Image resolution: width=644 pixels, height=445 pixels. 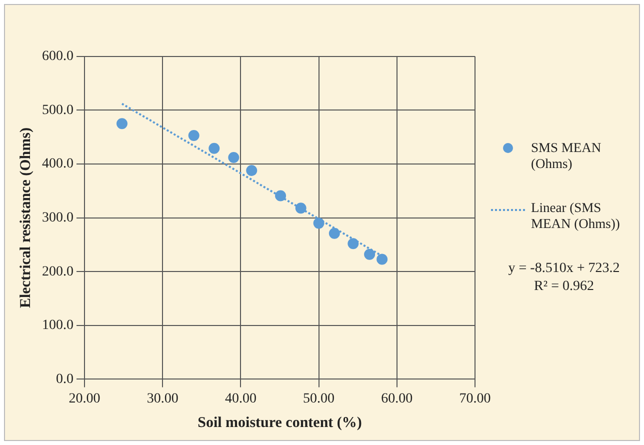 I want to click on text: y = -8.510x + 723.2, so click(x=564, y=269).